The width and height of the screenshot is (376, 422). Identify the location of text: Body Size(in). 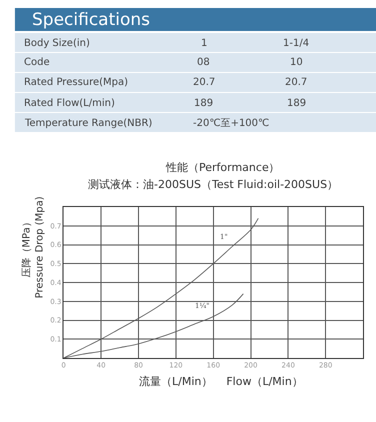
(57, 43).